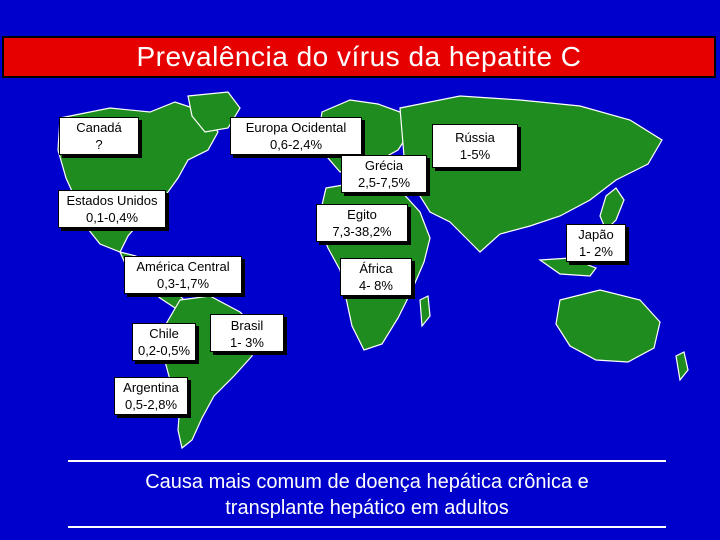 This screenshot has width=720, height=540. Describe the element at coordinates (596, 251) in the screenshot. I see `region-value: 1- 2%` at that location.